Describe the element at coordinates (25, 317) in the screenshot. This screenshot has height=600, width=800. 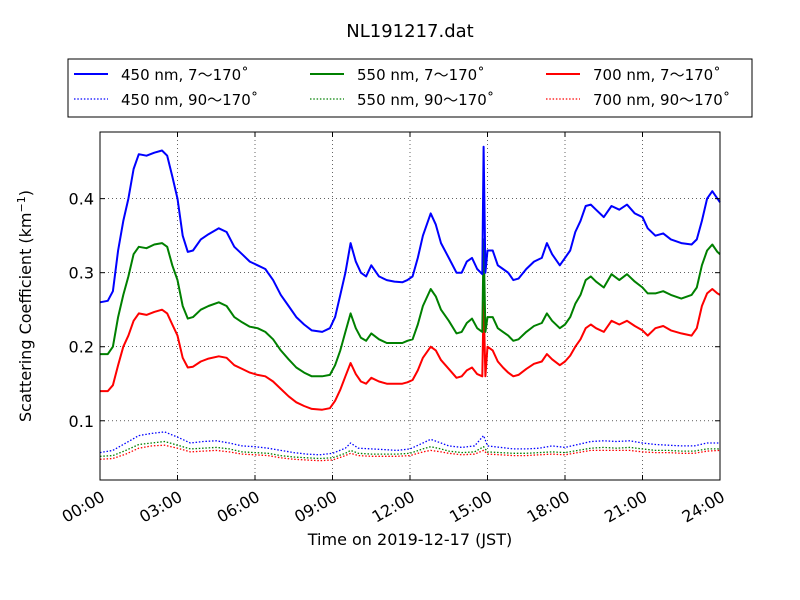
I see `y-axis-label-text: Scattering Coefficient (km` at that location.